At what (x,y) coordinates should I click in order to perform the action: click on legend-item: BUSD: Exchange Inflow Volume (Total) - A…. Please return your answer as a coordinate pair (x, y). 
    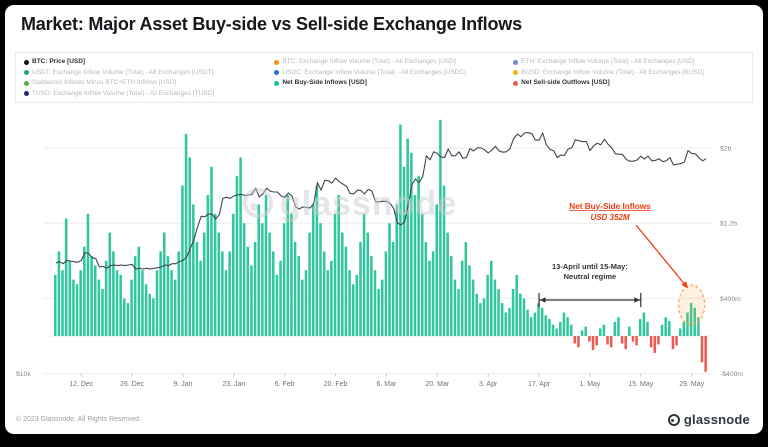
    Looking at the image, I should click on (628, 73).